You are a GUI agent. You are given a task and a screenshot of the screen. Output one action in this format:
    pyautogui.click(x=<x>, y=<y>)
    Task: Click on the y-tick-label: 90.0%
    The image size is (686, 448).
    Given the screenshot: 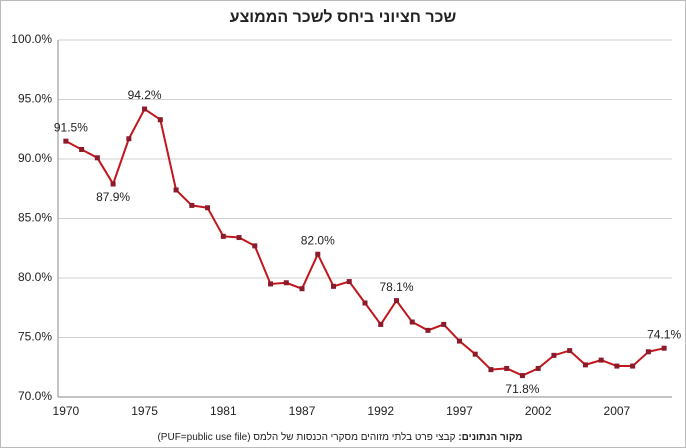 What is the action you would take?
    pyautogui.click(x=35, y=158)
    